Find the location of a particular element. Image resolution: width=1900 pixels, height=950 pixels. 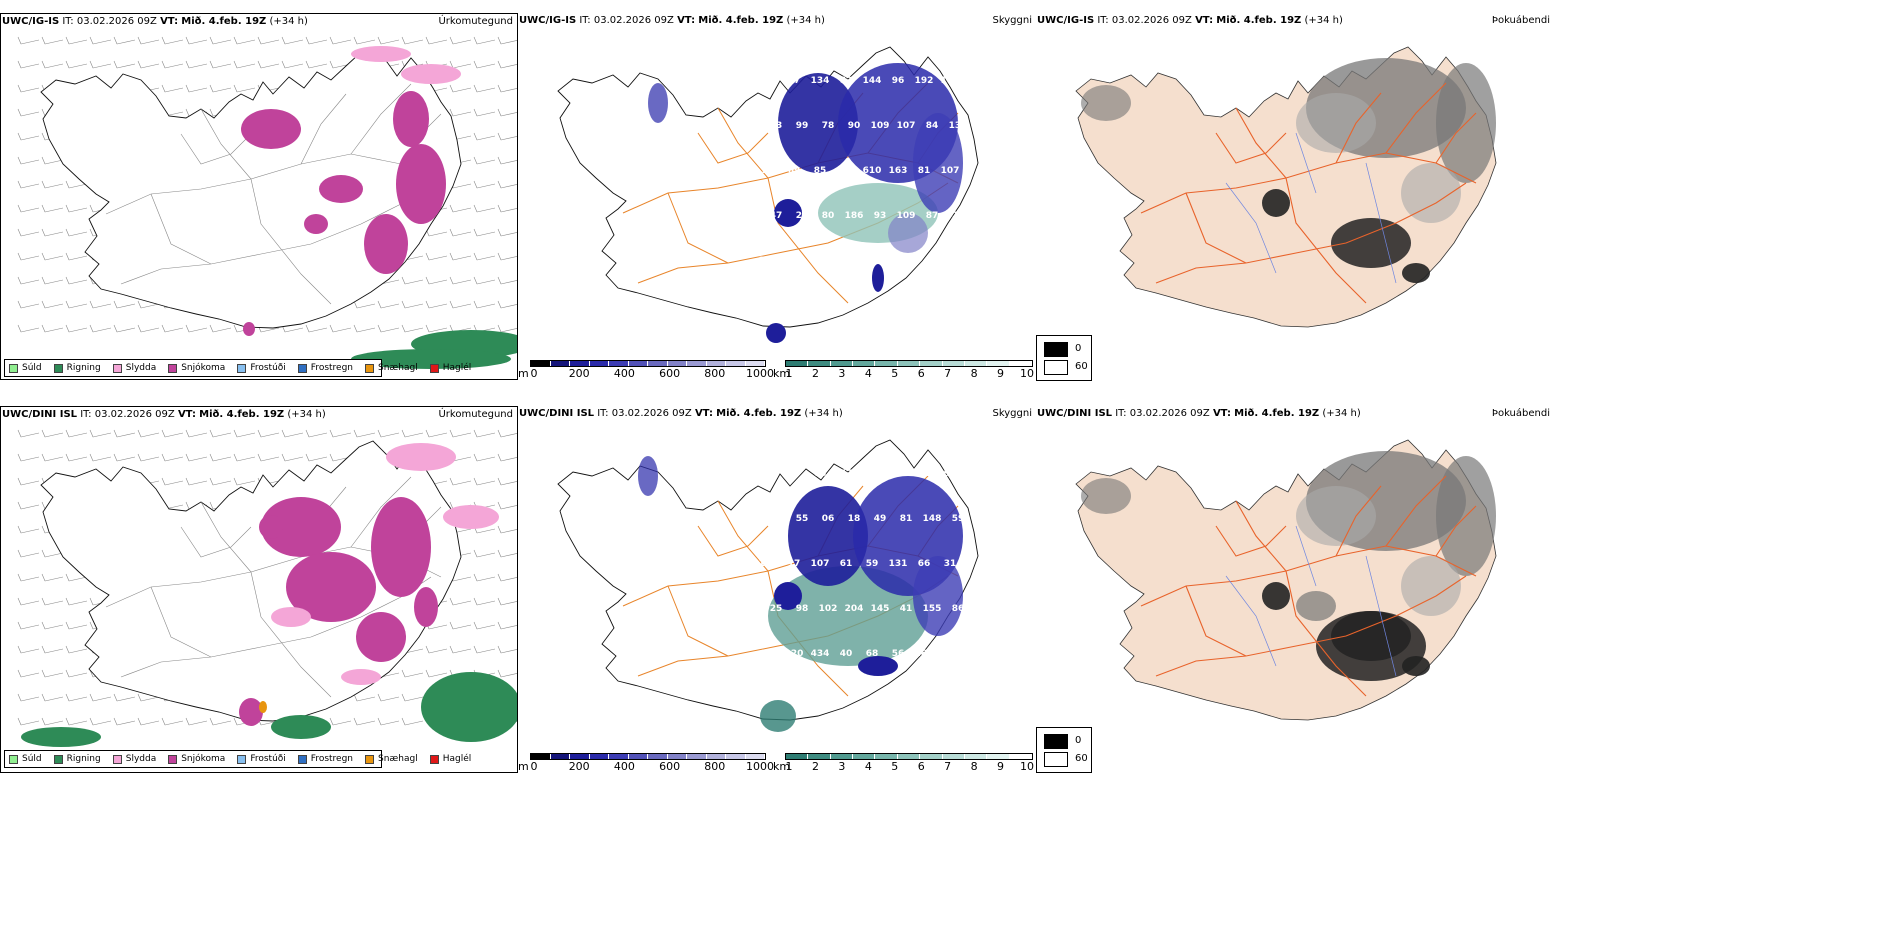

colorbar-tick: 1000 is located at coordinates (760, 766).